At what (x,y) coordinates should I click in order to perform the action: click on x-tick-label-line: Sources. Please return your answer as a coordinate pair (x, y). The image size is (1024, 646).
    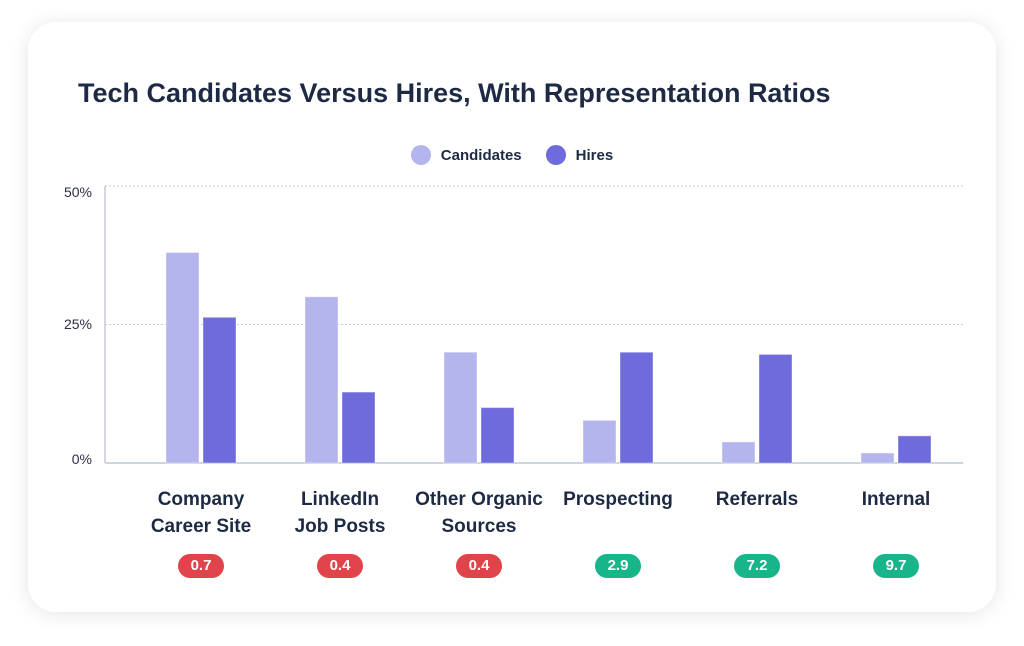
    Looking at the image, I should click on (479, 526).